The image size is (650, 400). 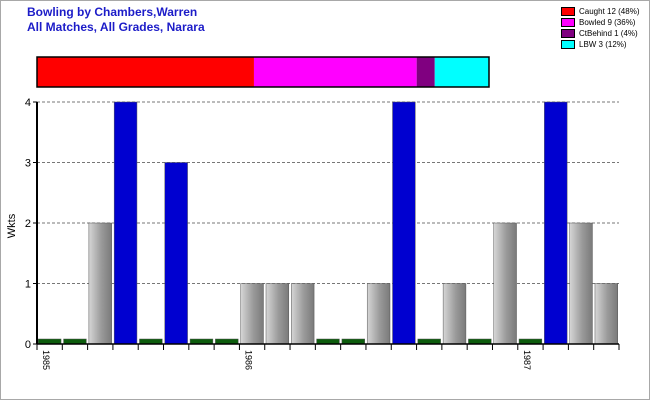 What do you see at coordinates (527, 360) in the screenshot?
I see `x-tick-label: 1987` at bounding box center [527, 360].